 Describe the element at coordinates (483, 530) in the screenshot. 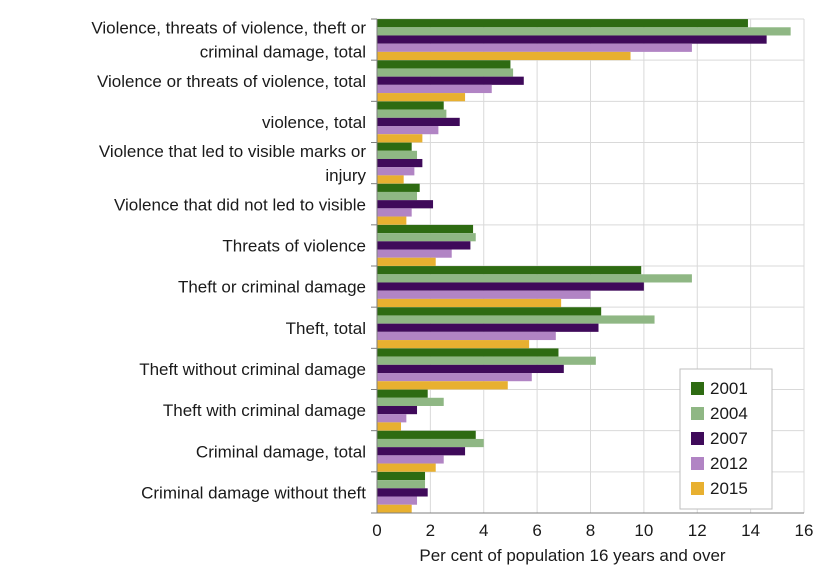

I see `x-tick-label-2: 4` at that location.